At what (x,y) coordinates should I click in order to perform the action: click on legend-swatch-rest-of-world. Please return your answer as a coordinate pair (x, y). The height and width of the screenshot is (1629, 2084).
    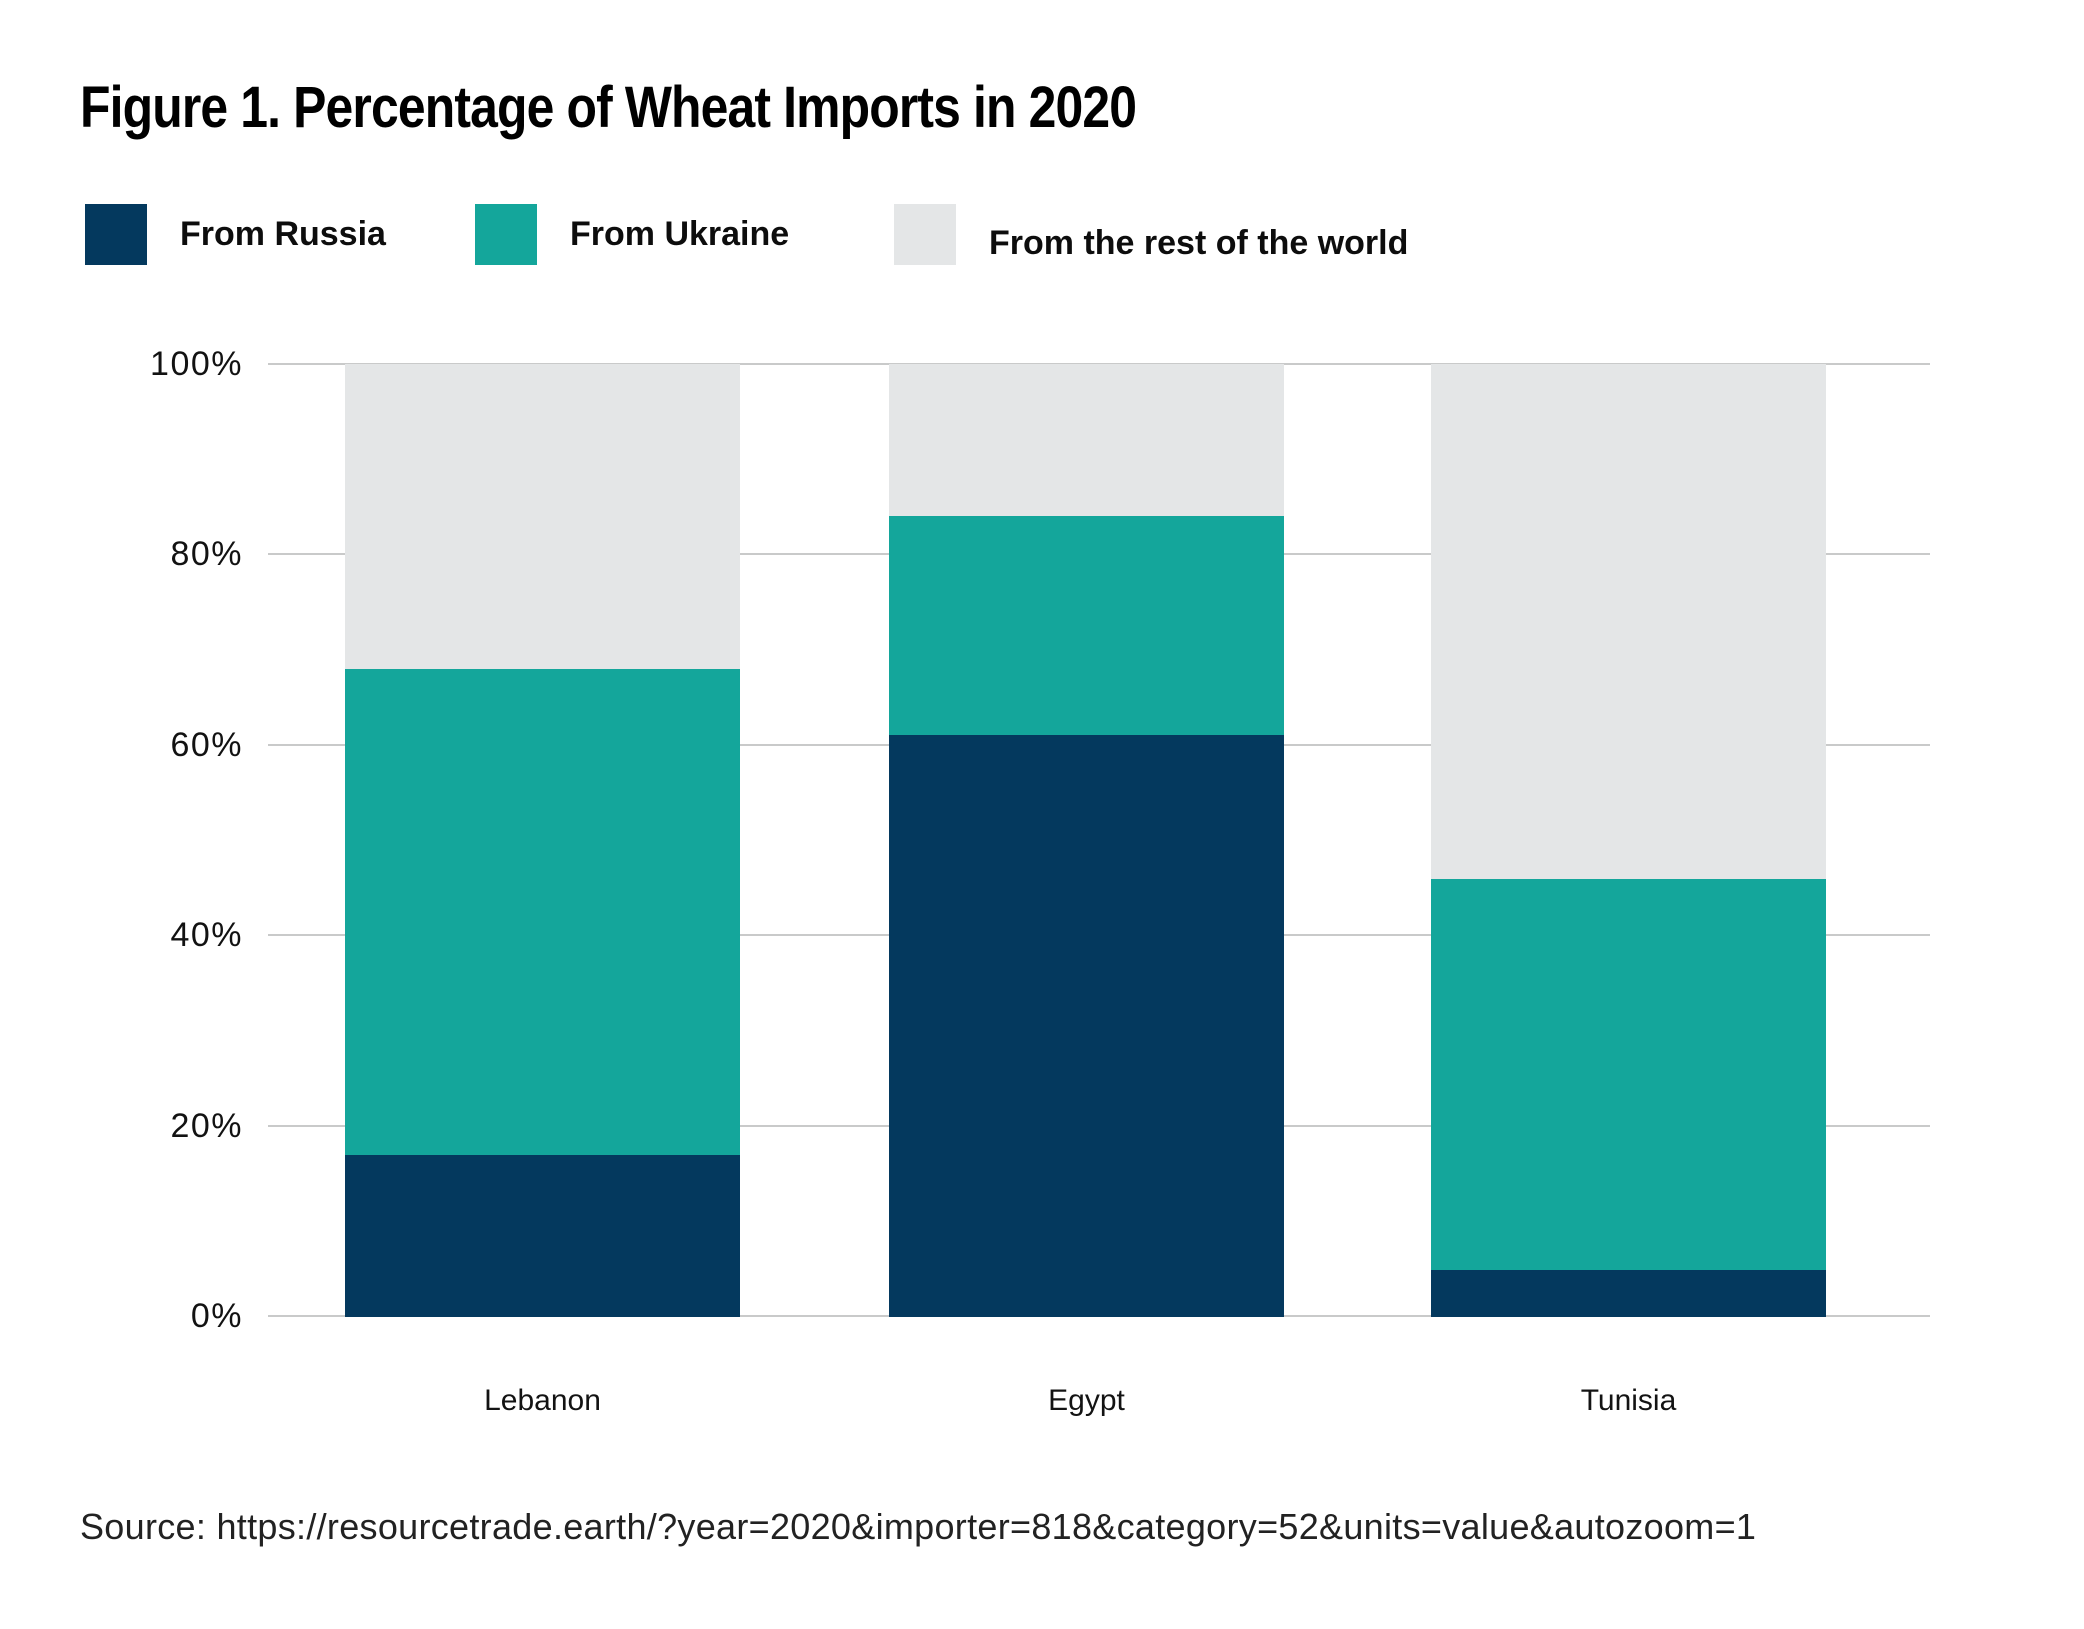
    Looking at the image, I should click on (925, 234).